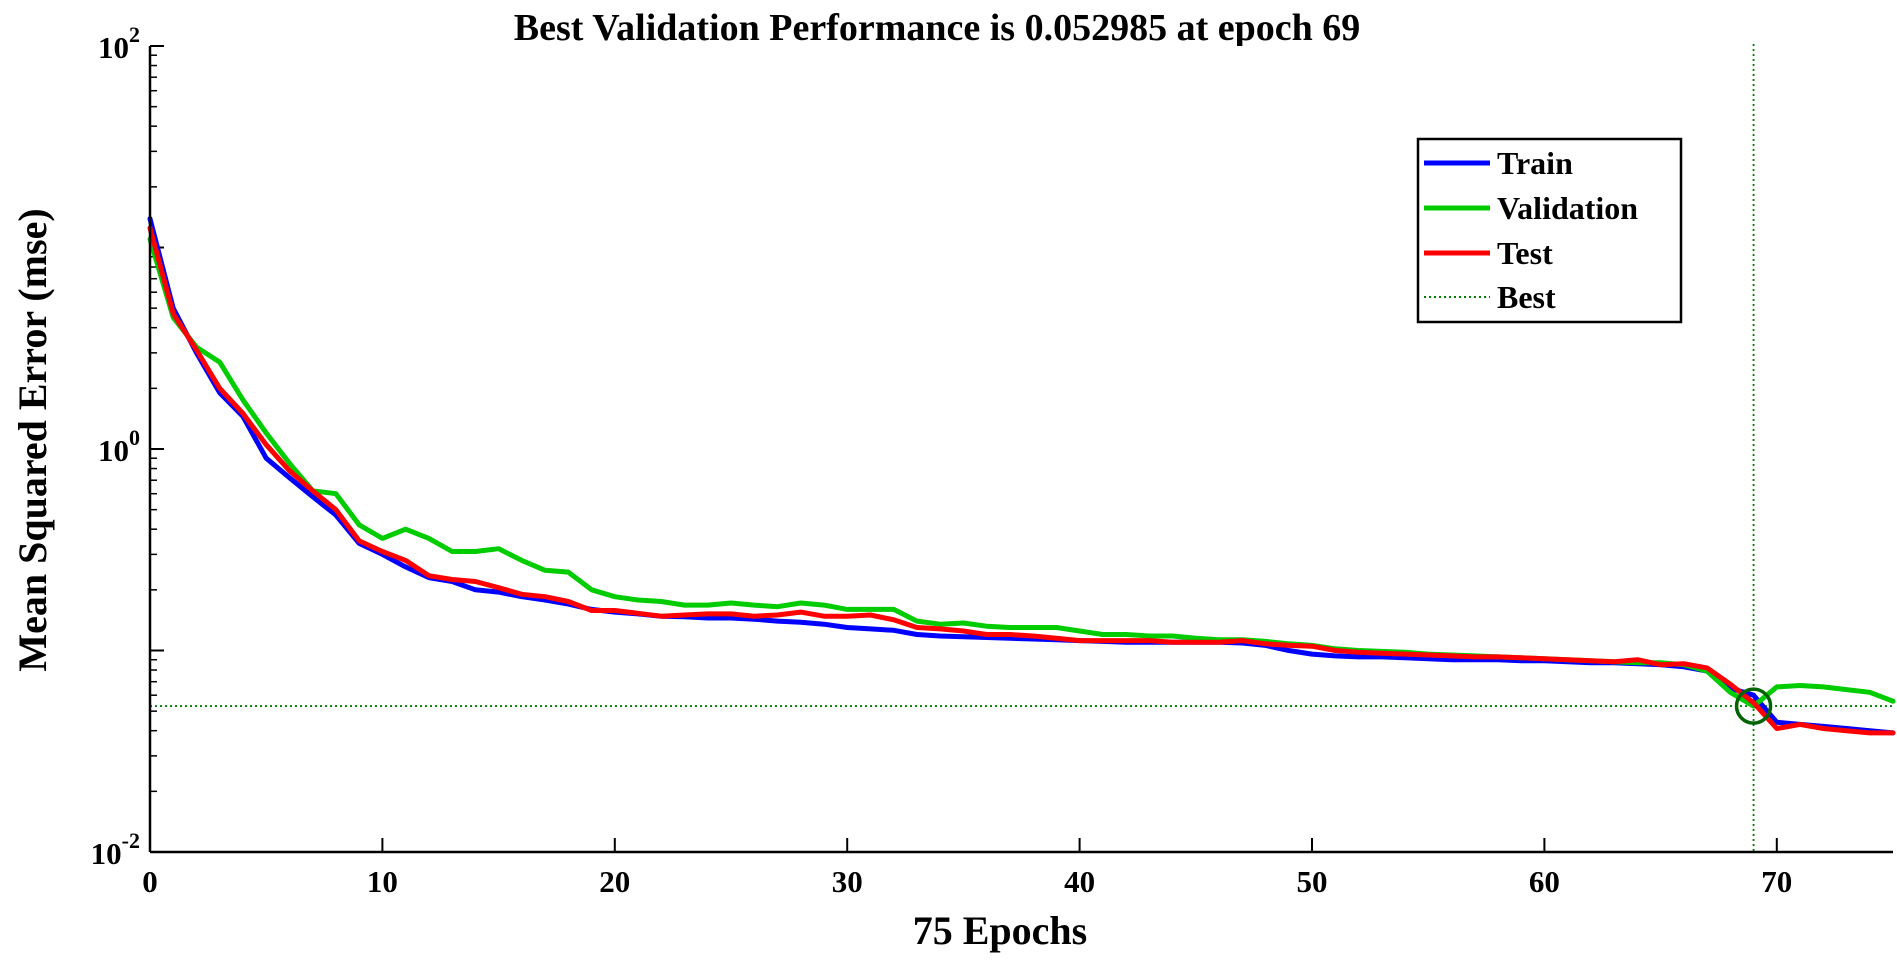  I want to click on legend: Train Validation Test Best, so click(1549, 230).